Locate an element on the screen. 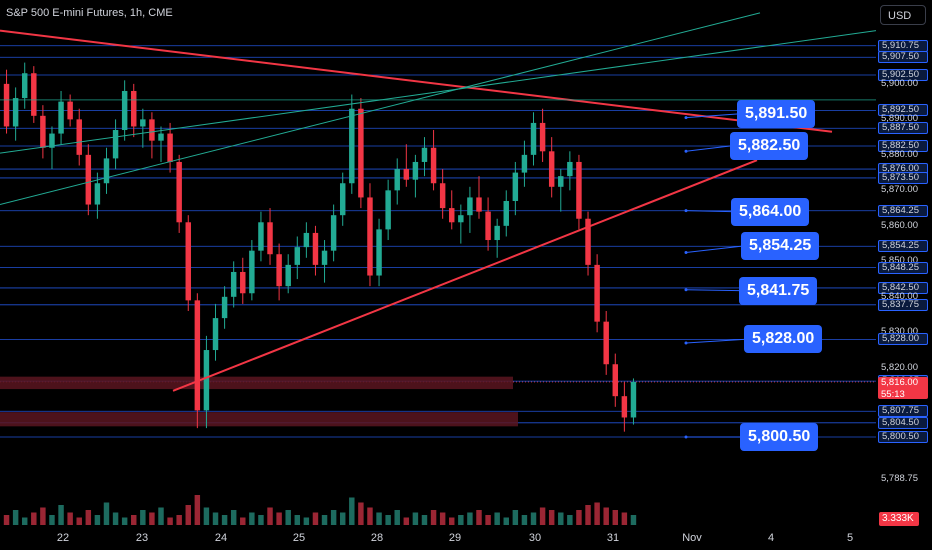  price-axis-label: 5,804.50 is located at coordinates (903, 422).